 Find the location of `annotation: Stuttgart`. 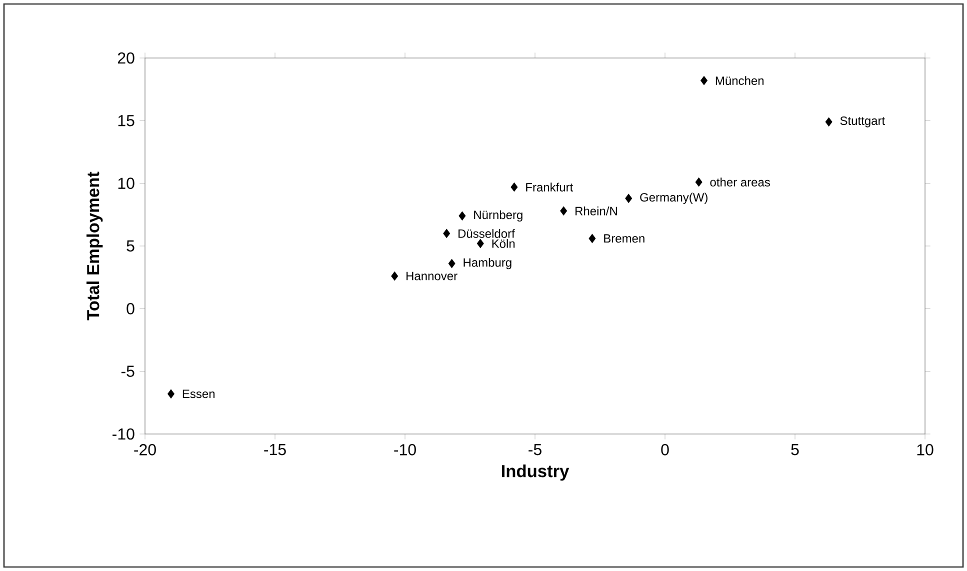

annotation: Stuttgart is located at coordinates (863, 122).